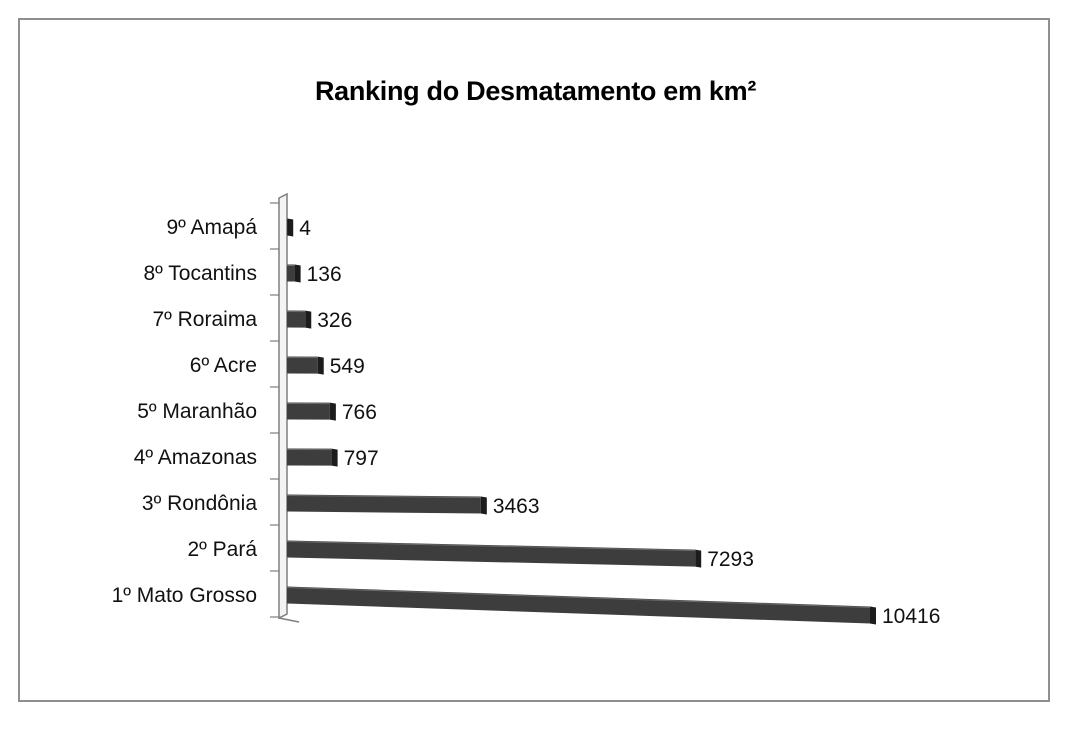  Describe the element at coordinates (324, 274) in the screenshot. I see `value-label: 136` at that location.